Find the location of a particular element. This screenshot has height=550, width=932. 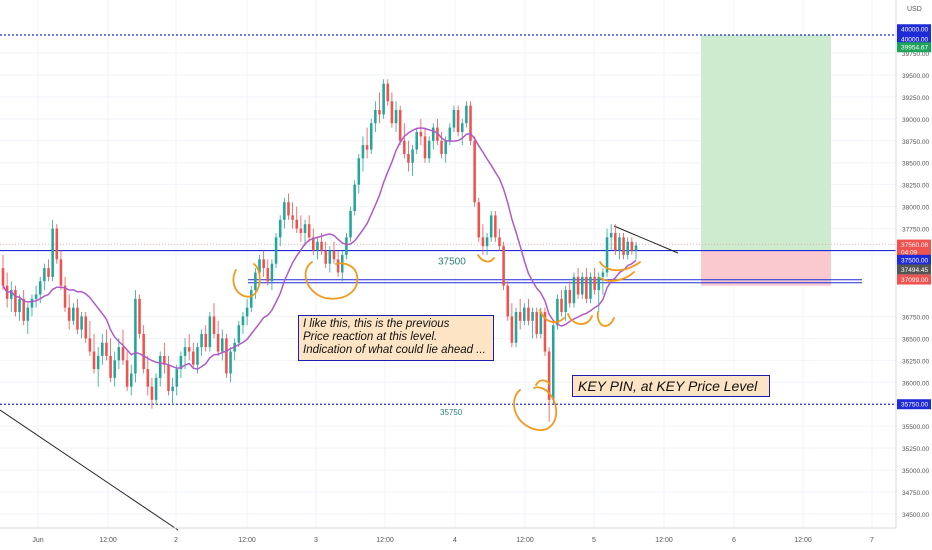

position-zones is located at coordinates (766, 160).